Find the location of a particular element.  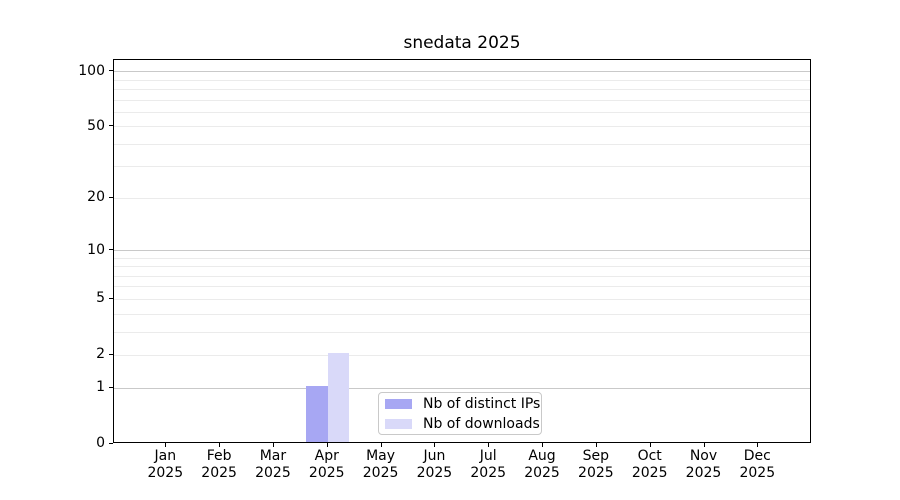

x-tick-month: Jul is located at coordinates (488, 456).